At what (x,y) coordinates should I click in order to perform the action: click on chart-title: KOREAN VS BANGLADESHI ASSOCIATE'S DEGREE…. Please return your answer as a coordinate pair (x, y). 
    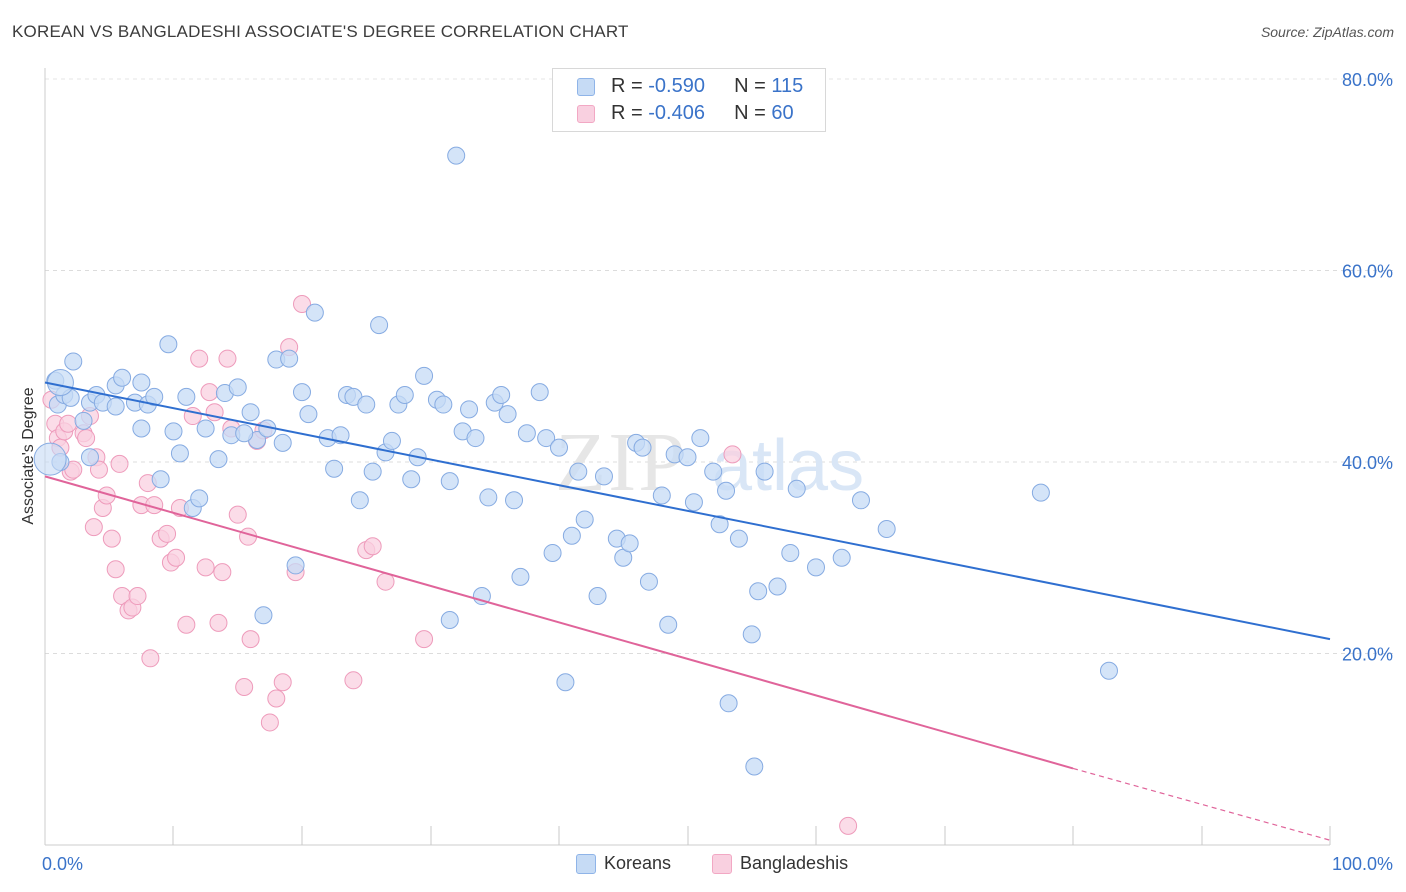
    Looking at the image, I should click on (320, 31).